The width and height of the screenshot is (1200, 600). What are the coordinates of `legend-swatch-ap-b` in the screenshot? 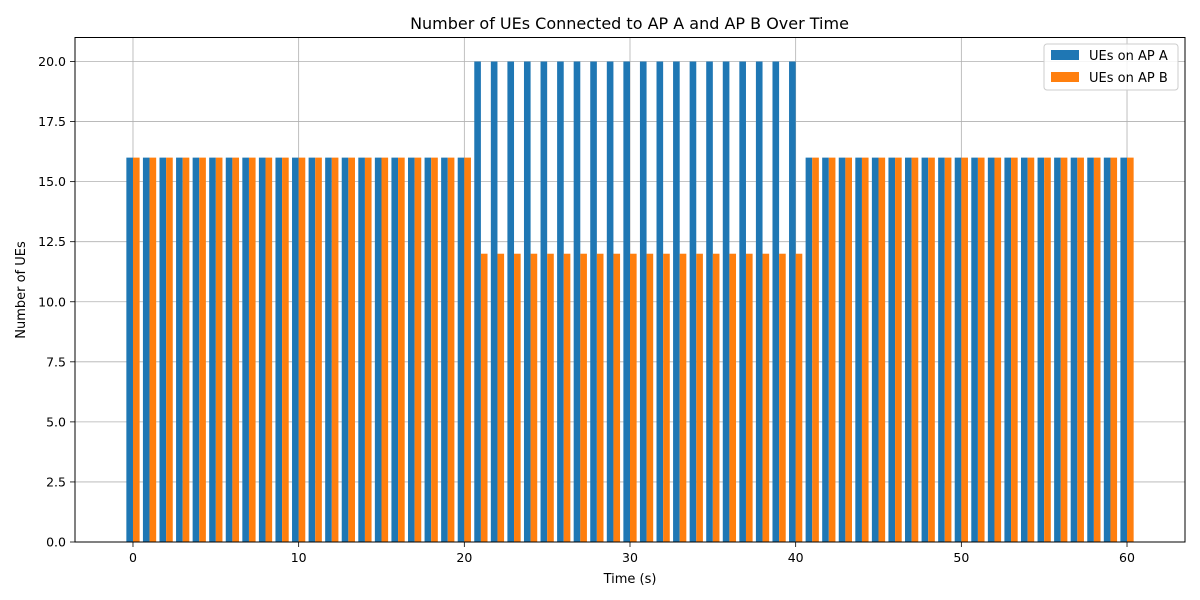 It's located at (1065, 77).